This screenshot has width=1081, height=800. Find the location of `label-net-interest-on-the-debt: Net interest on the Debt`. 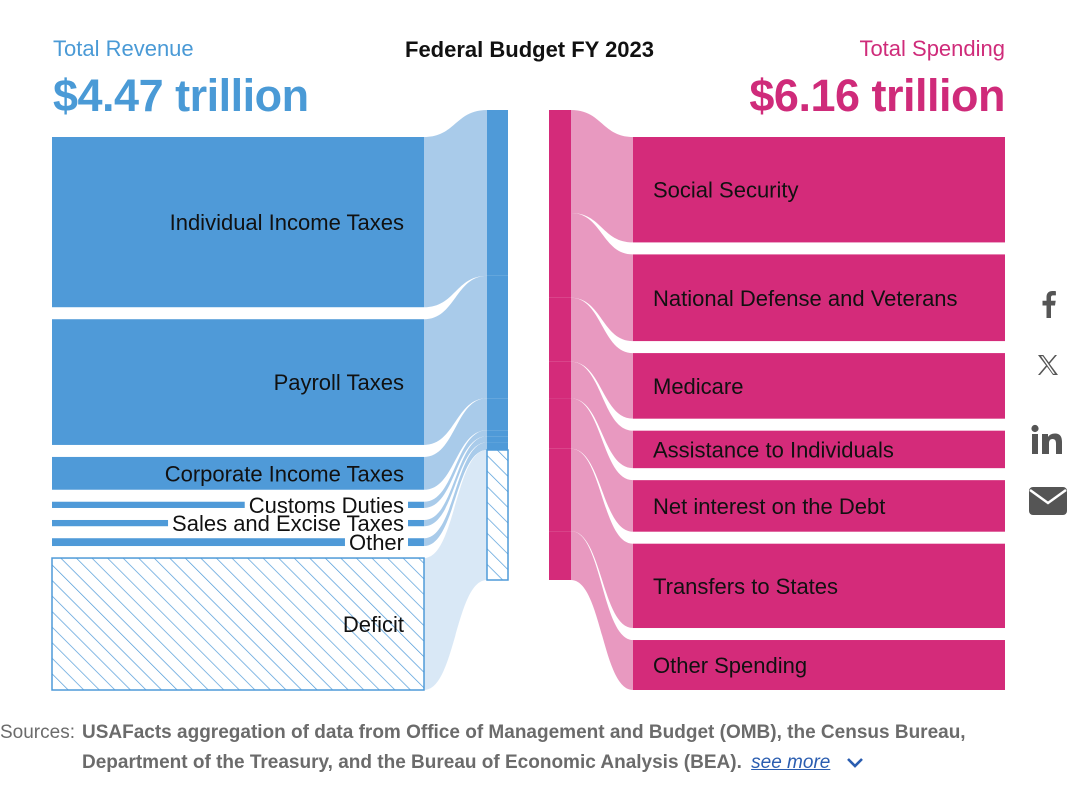

label-net-interest-on-the-debt: Net interest on the Debt is located at coordinates (769, 506).